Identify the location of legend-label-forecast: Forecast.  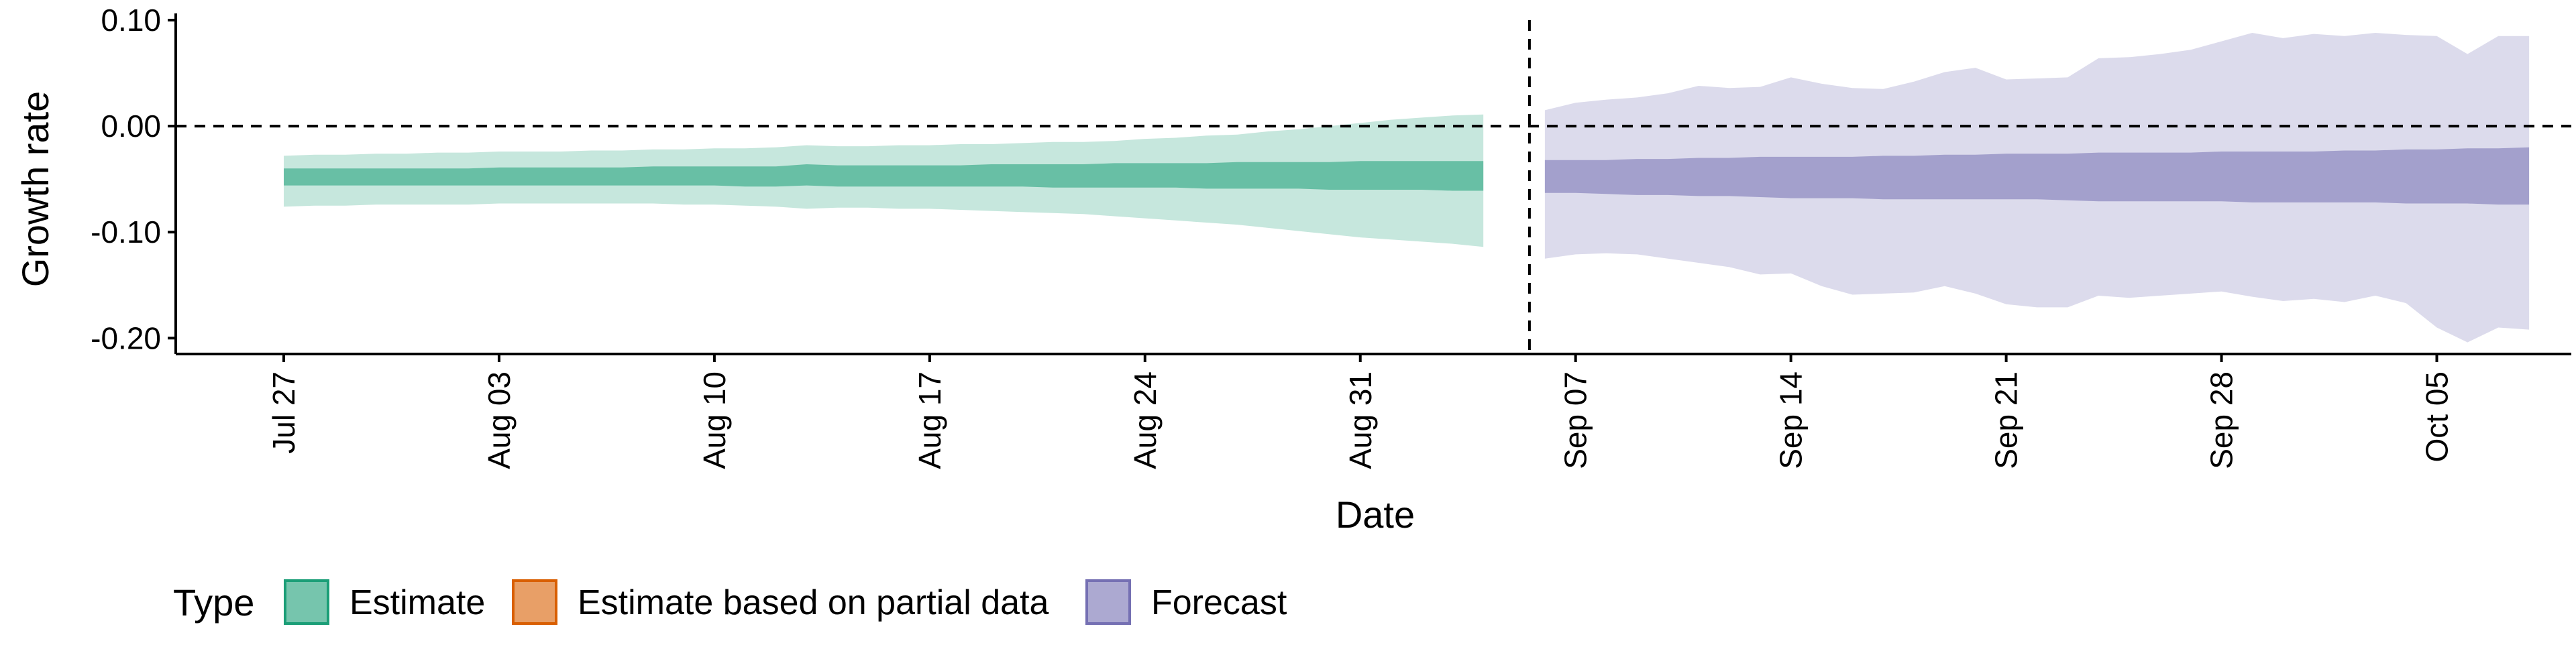
(1219, 602).